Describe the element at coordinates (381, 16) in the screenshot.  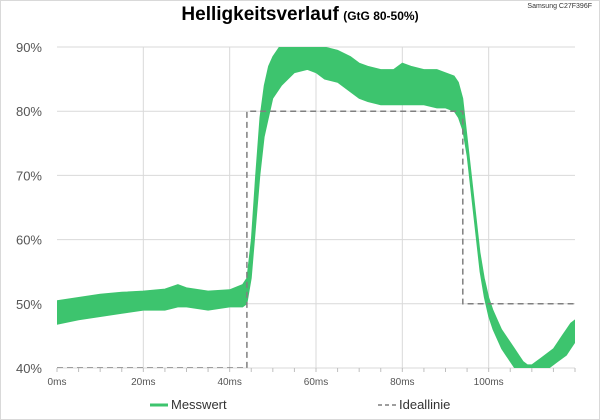
I see `chart-subtitle: (GtG 80-50%)` at that location.